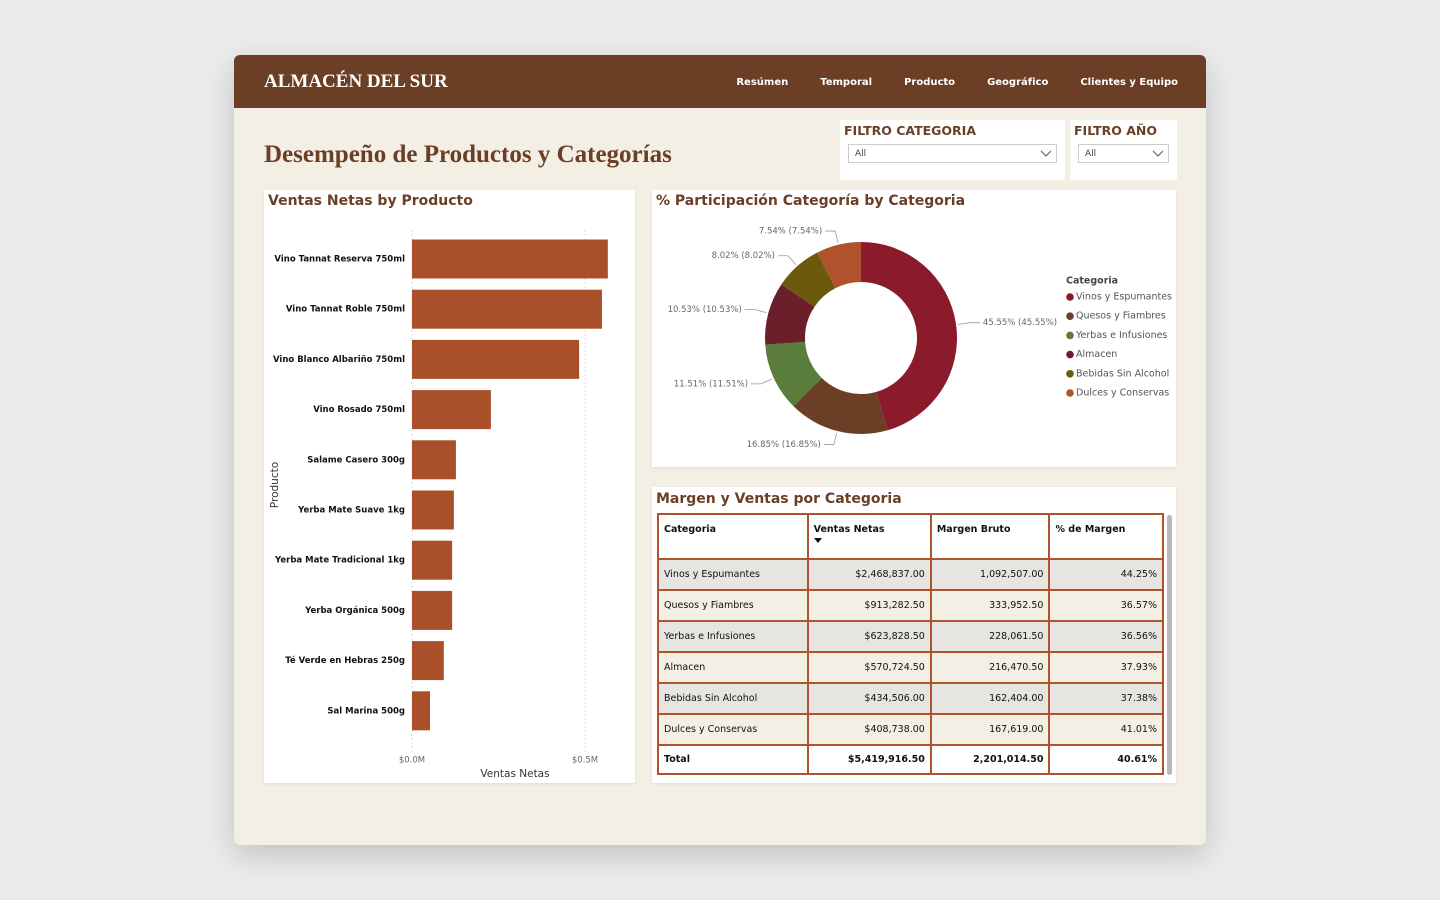 Image resolution: width=1440 pixels, height=900 pixels. What do you see at coordinates (1106, 729) in the screenshot?
I see `table-cell: 41.01%` at bounding box center [1106, 729].